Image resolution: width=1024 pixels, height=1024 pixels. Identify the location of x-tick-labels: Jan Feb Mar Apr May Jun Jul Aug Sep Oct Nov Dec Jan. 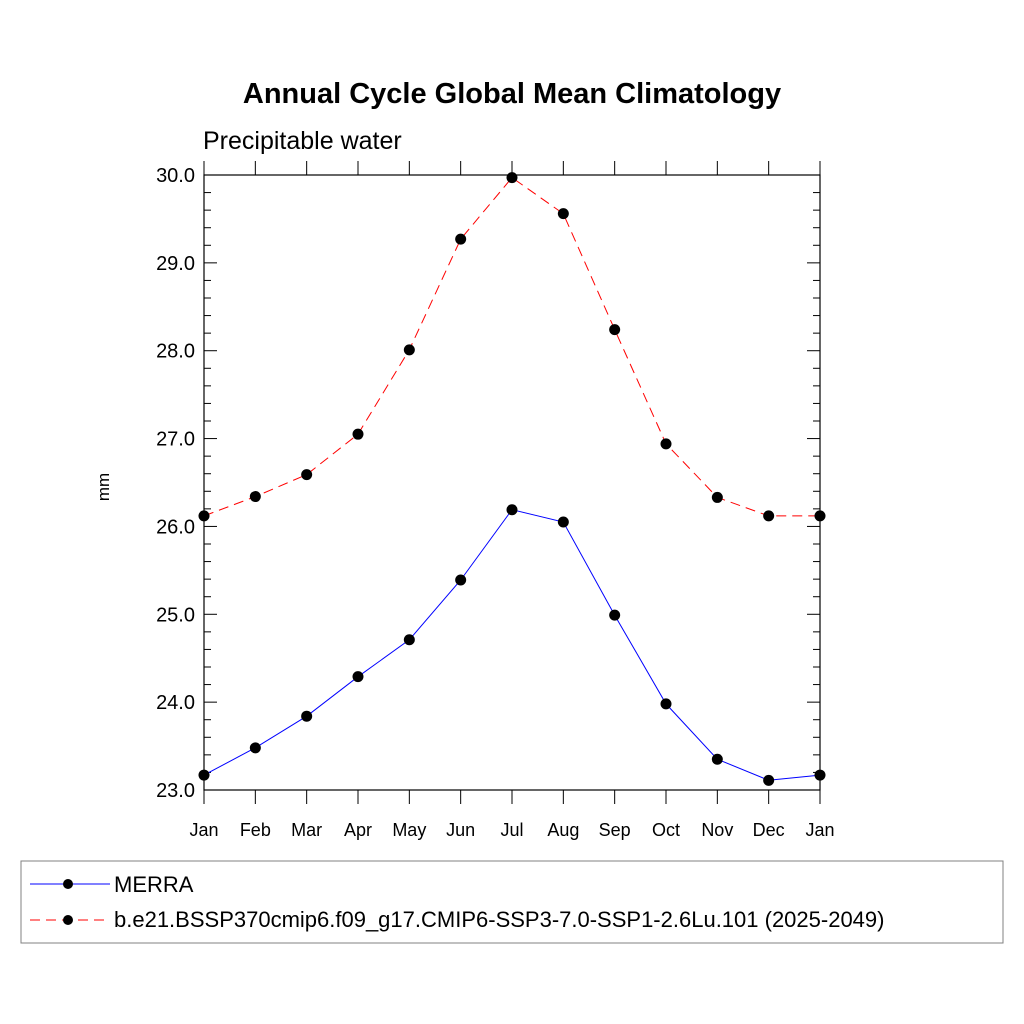
(511, 830).